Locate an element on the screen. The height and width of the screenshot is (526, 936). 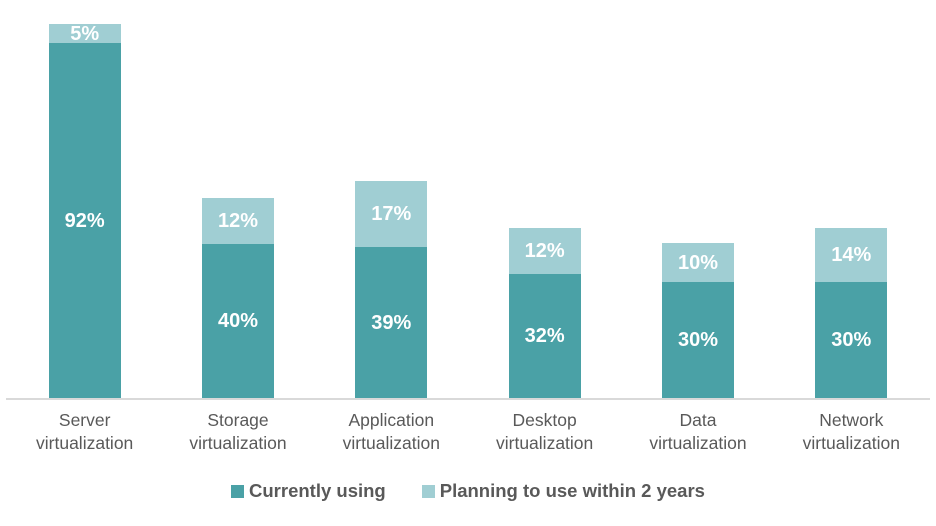
bar-value-label: 92% is located at coordinates (84, 220).